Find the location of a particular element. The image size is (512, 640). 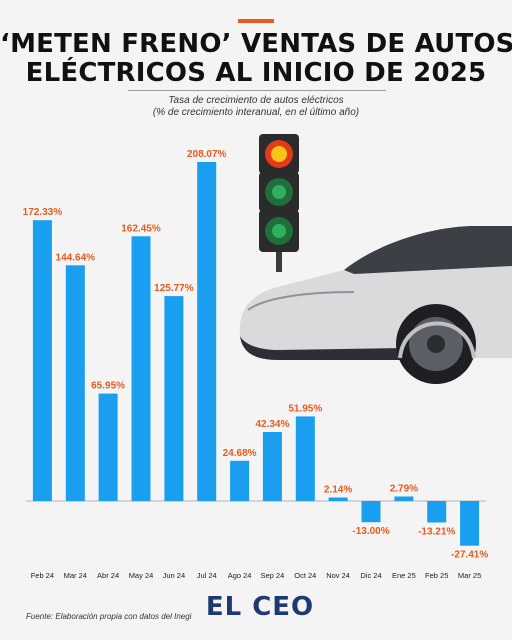

data-label: -13.21% is located at coordinates (436, 532).